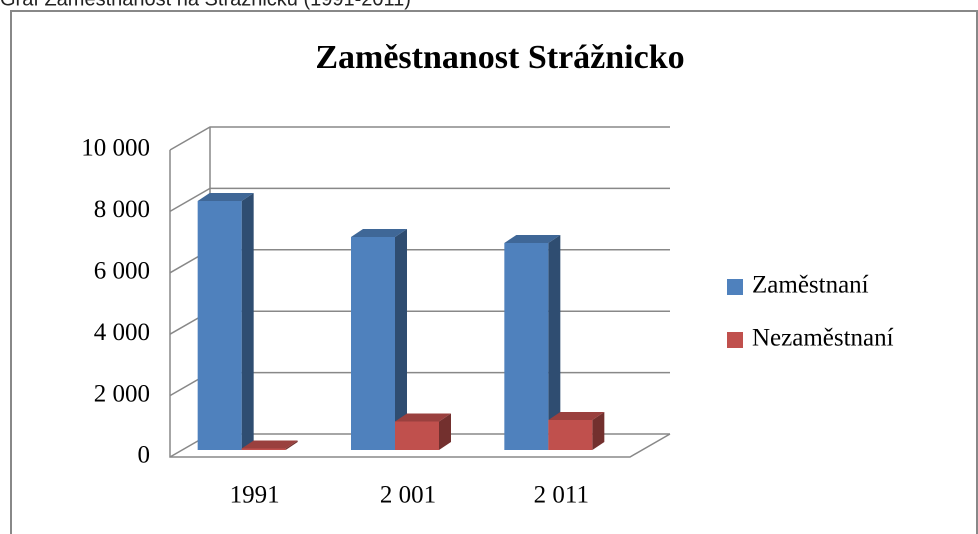  Describe the element at coordinates (122, 332) in the screenshot. I see `y-tick-label: 4 000` at that location.